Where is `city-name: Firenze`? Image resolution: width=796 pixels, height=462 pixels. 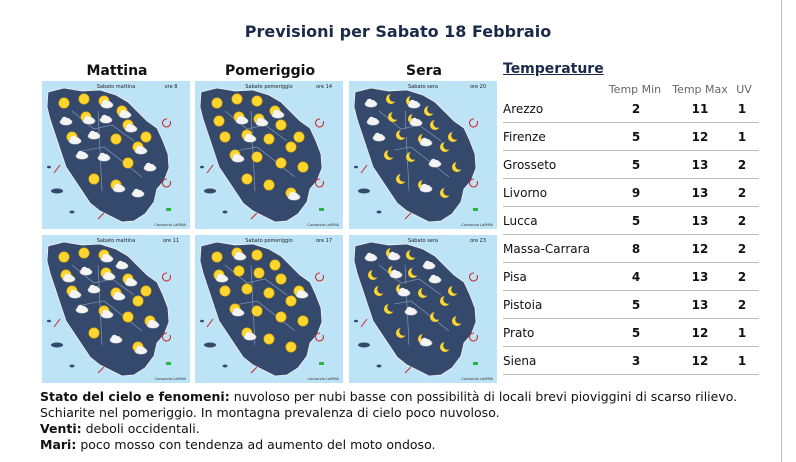
city-name: Firenze is located at coordinates (524, 137).